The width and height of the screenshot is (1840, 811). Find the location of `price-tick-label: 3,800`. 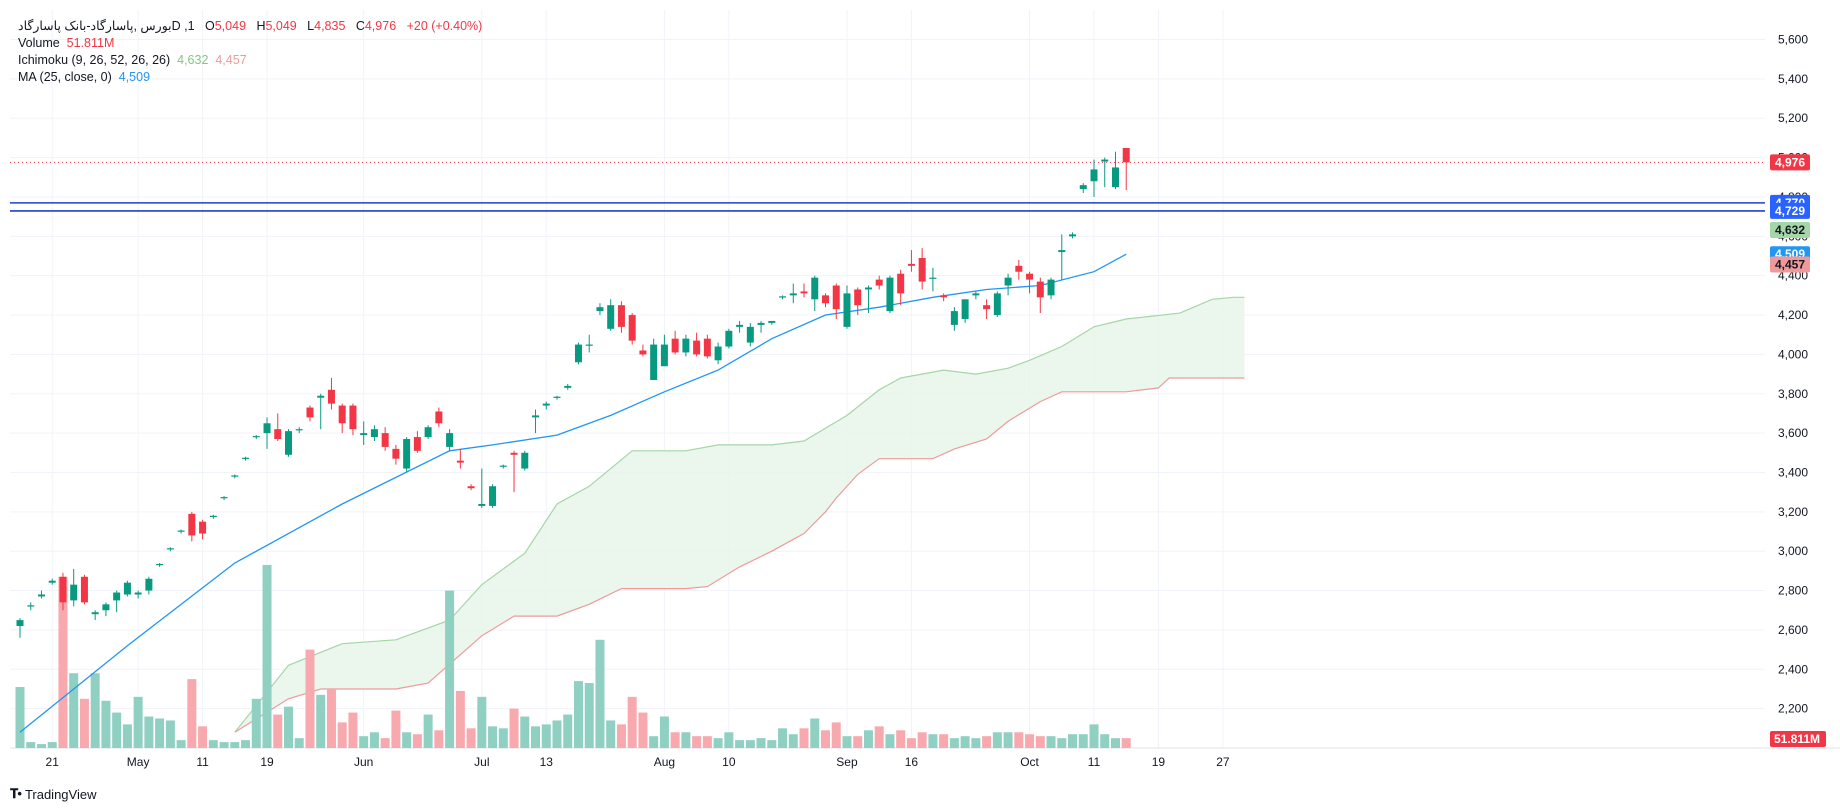

price-tick-label: 3,800 is located at coordinates (1793, 394).